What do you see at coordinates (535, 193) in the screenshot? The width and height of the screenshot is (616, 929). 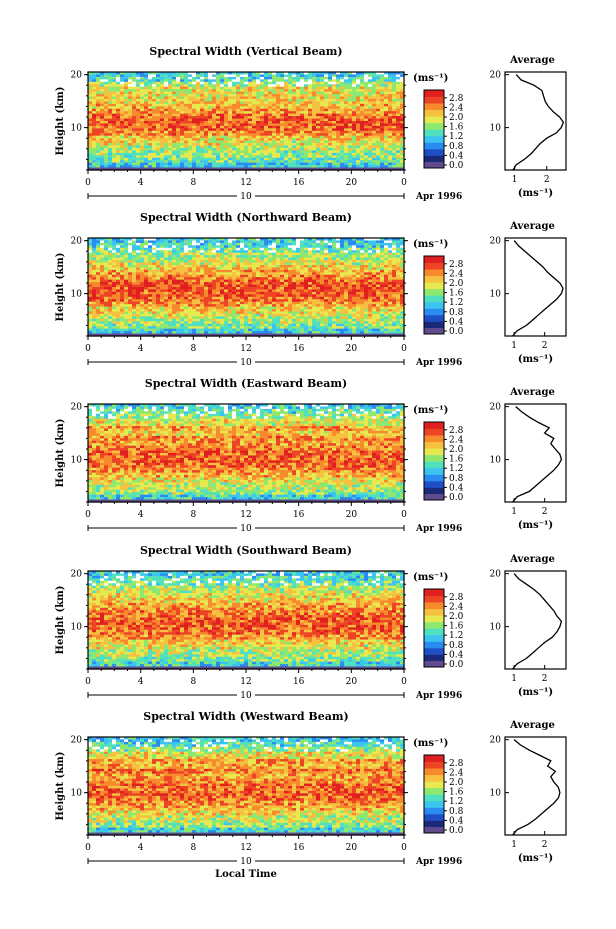 I see `profile-x-label: (ms⁻¹)` at bounding box center [535, 193].